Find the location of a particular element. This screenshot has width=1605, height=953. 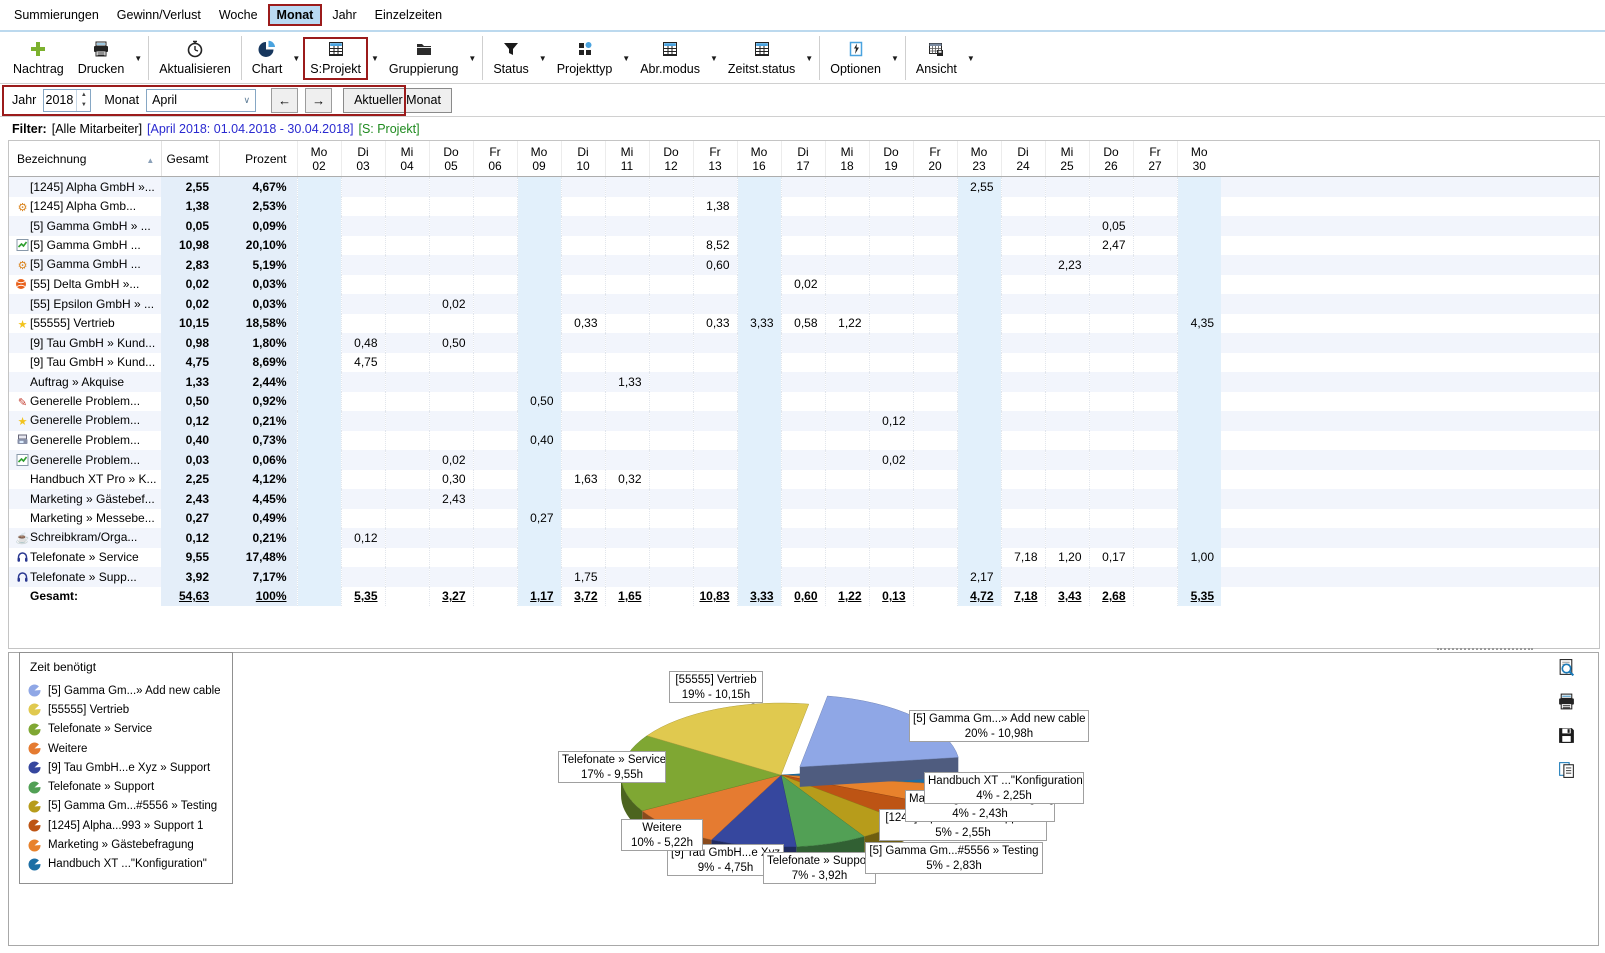

column-header-day: Do 05 is located at coordinates (450, 159).